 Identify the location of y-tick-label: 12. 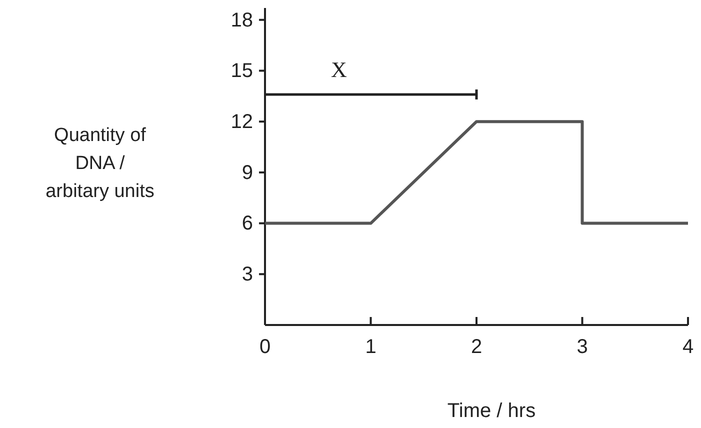
(241, 121).